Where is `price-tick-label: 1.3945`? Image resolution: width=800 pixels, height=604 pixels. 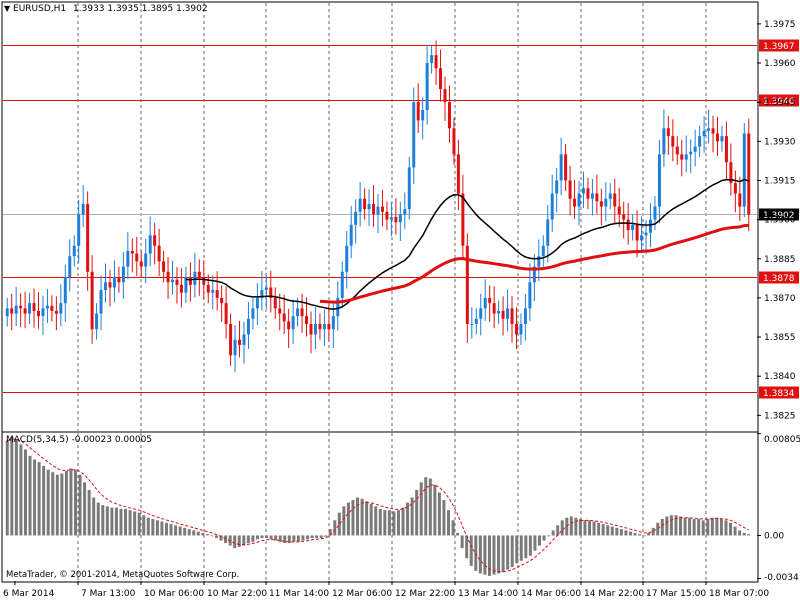
price-tick-label: 1.3945 is located at coordinates (780, 103).